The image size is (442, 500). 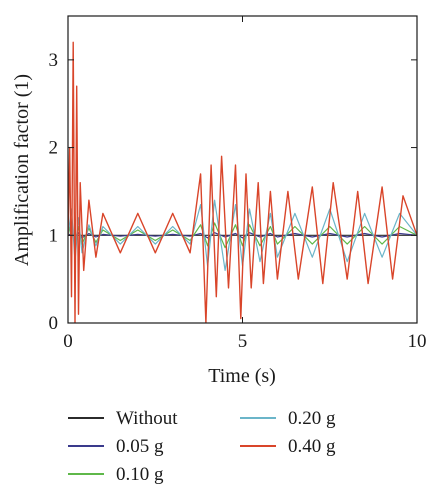 I want to click on y-tick-label: 2, so click(x=54, y=148).